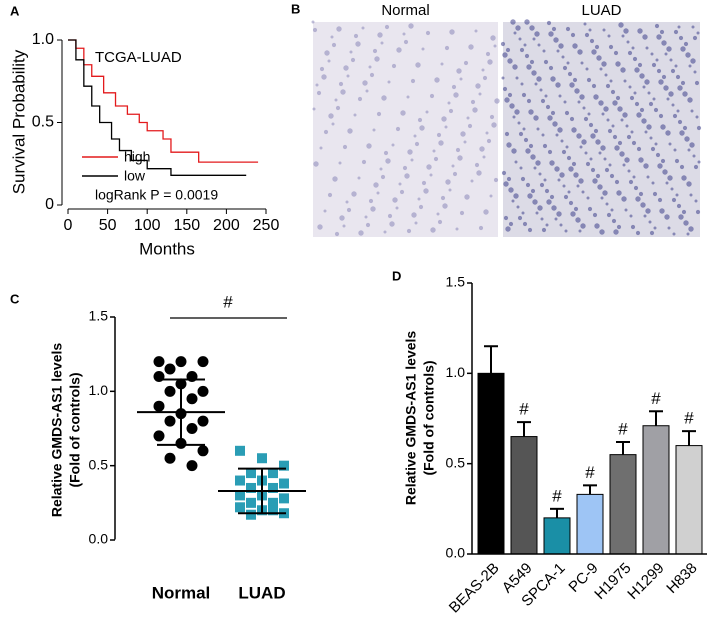 The height and width of the screenshot is (626, 709). I want to click on y-tick-label: 0.0, so click(99, 539).